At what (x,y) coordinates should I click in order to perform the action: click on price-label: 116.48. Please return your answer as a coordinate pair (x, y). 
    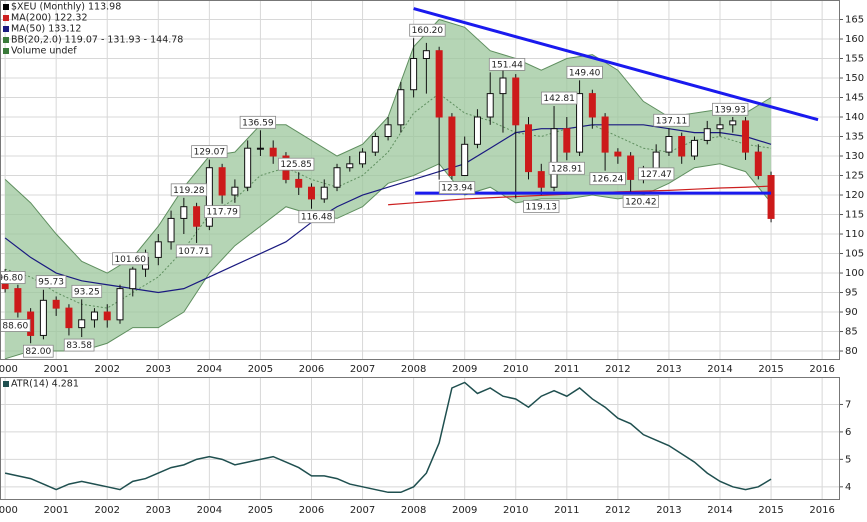
    Looking at the image, I should click on (317, 218).